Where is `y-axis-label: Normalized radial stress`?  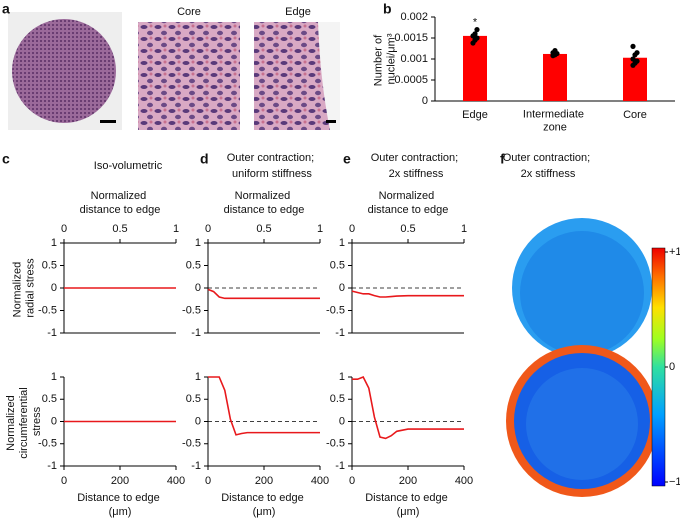
y-axis-label: Normalized radial stress is located at coordinates (23, 288).